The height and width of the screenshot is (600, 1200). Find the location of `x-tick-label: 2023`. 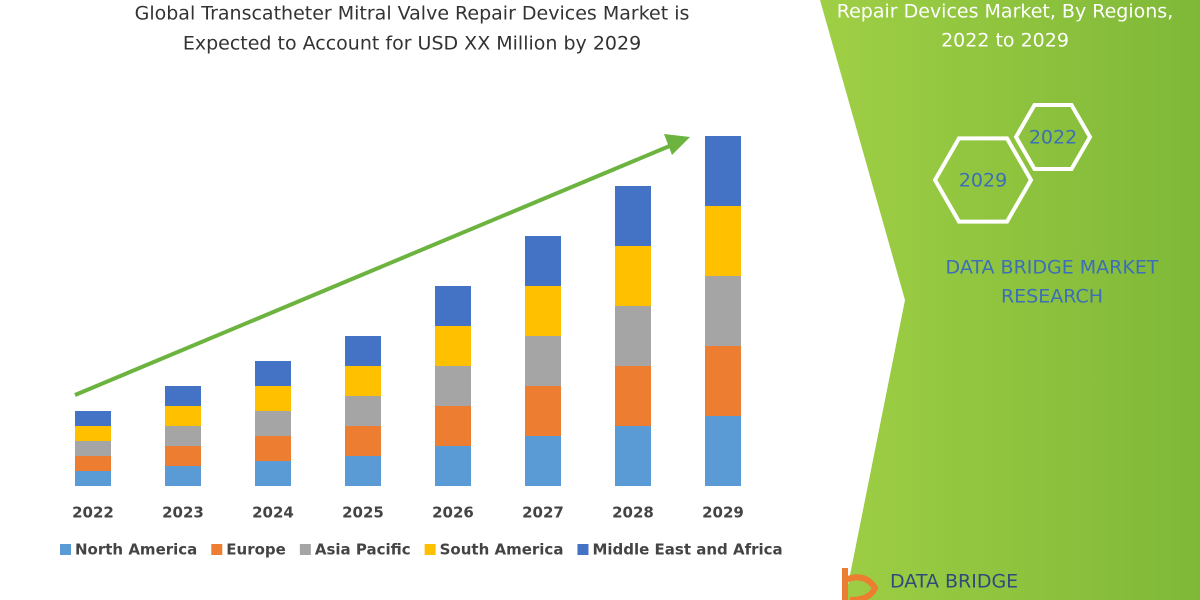

x-tick-label: 2023 is located at coordinates (183, 513).